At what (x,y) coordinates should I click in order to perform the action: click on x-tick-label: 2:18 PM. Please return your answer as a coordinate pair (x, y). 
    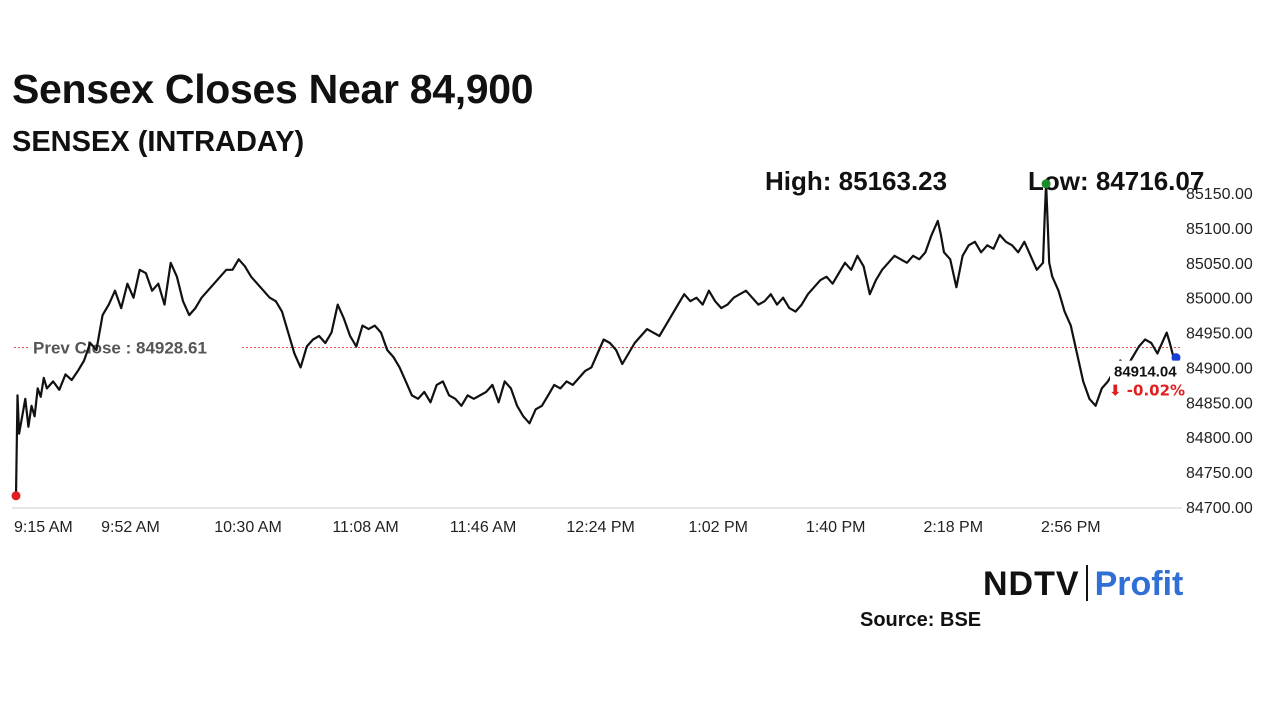
    Looking at the image, I should click on (953, 527).